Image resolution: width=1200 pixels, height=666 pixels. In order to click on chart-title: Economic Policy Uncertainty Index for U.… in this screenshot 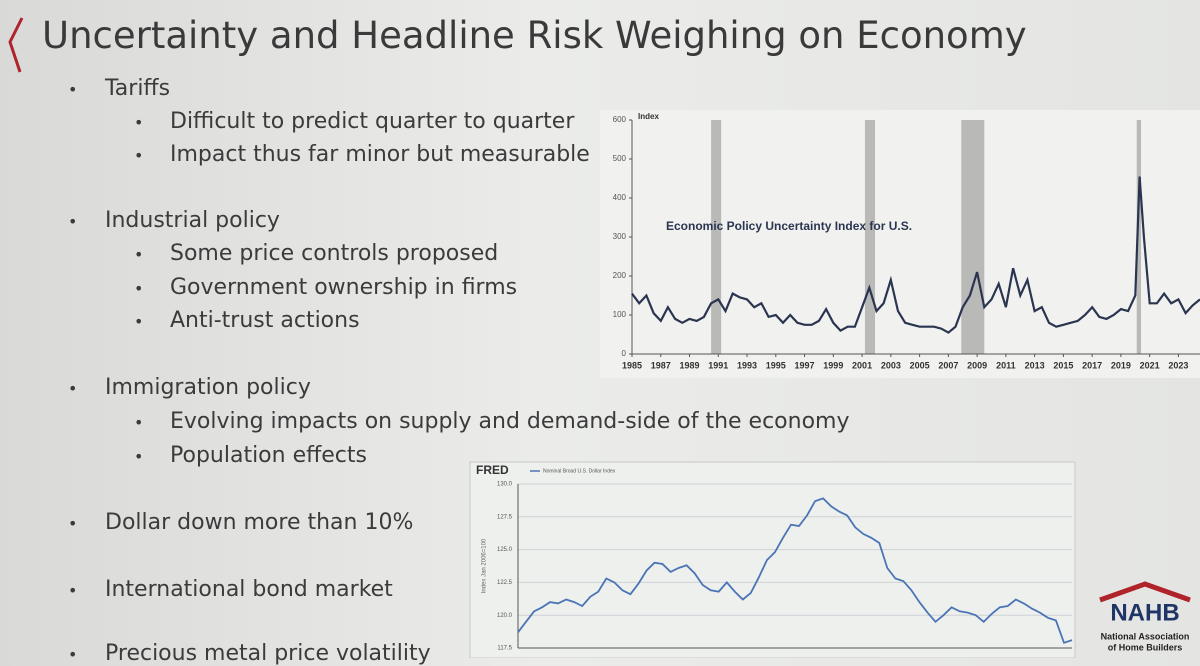, I will do `click(789, 226)`.